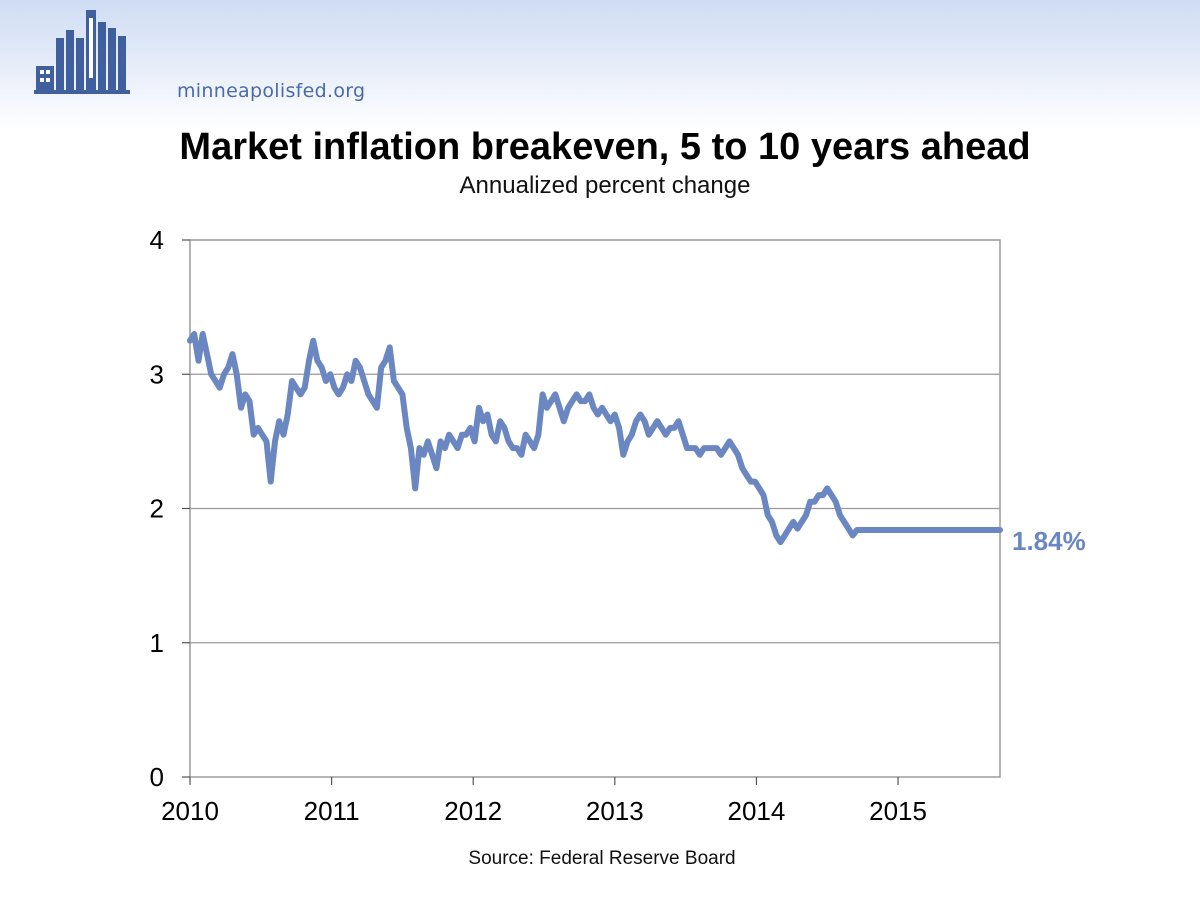  I want to click on x-tick-label: 2011, so click(332, 811).